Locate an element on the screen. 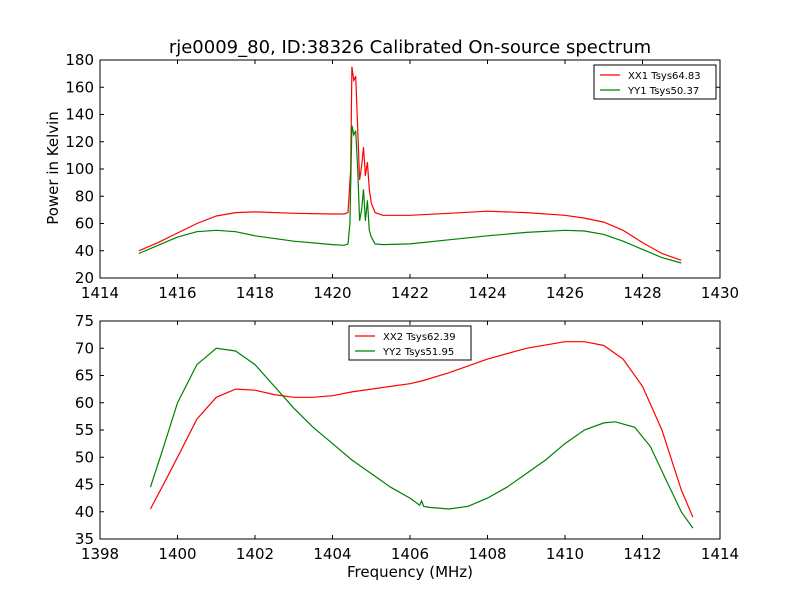  y-tick-label: 180 is located at coordinates (79, 60).